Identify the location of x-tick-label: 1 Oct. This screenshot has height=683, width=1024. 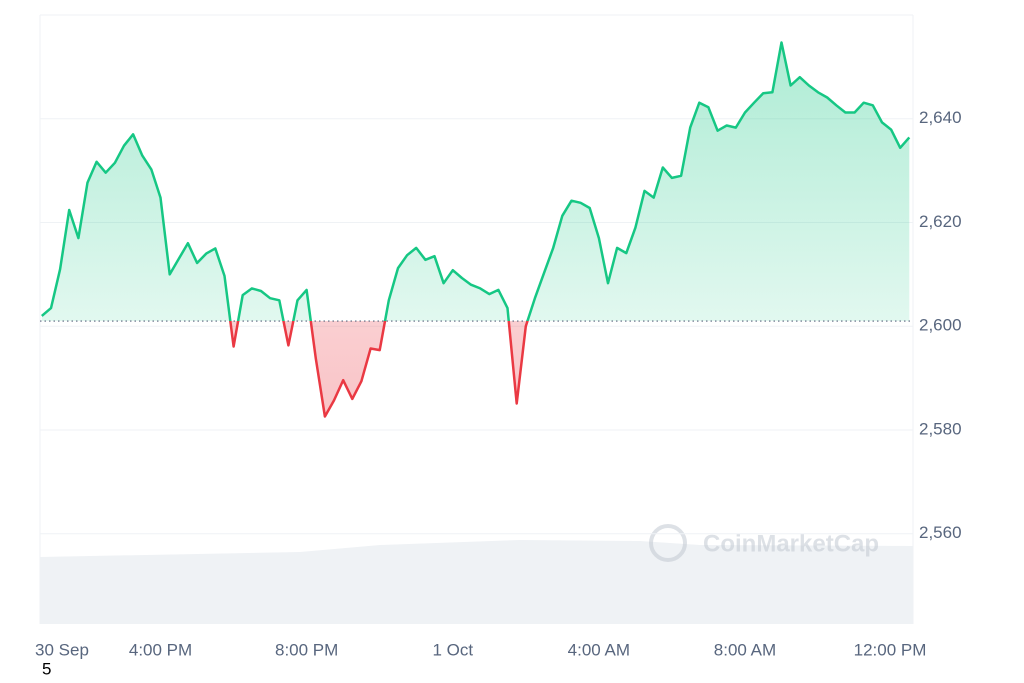
(452, 649).